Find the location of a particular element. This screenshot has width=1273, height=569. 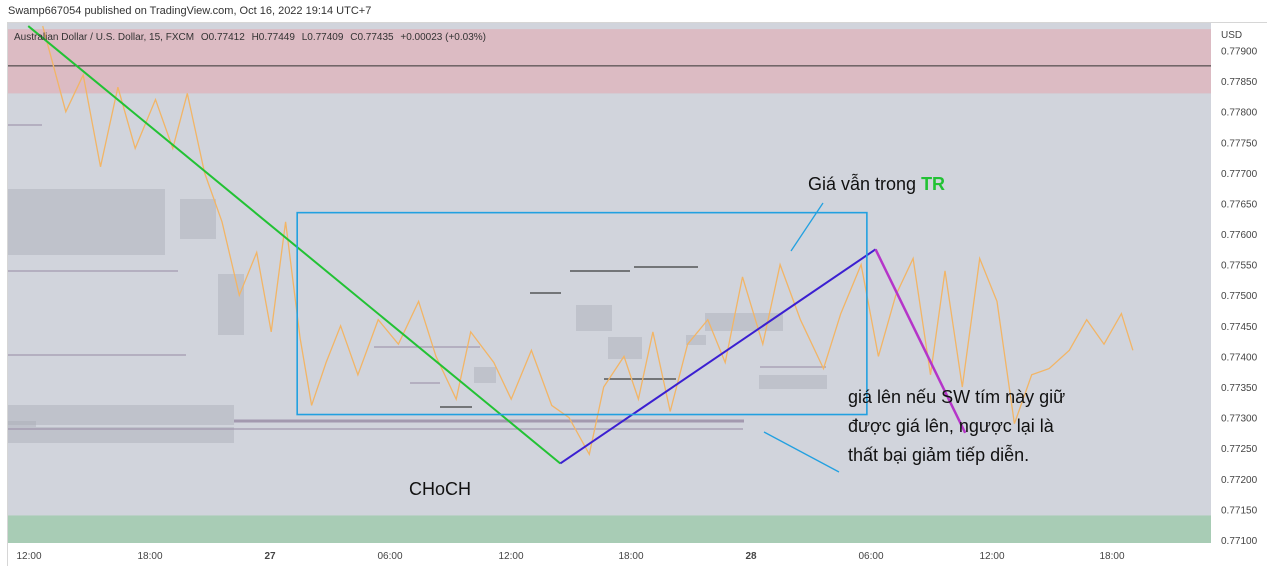

ohlc-change: +0.00023 (+0.03%) is located at coordinates (443, 37).